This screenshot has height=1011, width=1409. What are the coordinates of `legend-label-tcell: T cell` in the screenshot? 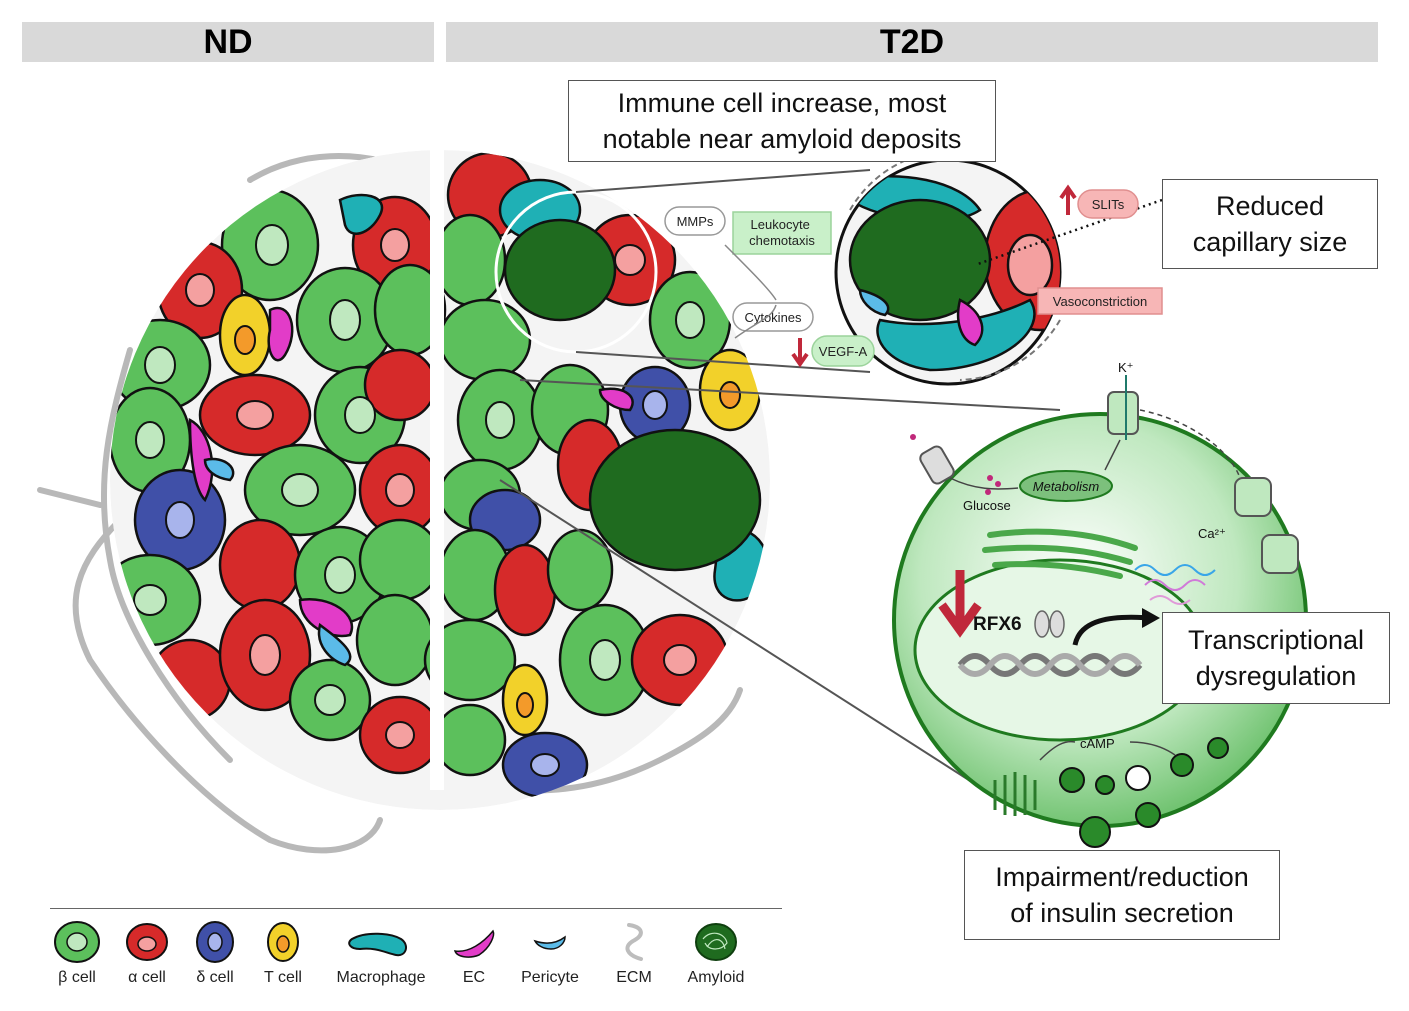 It's located at (283, 977).